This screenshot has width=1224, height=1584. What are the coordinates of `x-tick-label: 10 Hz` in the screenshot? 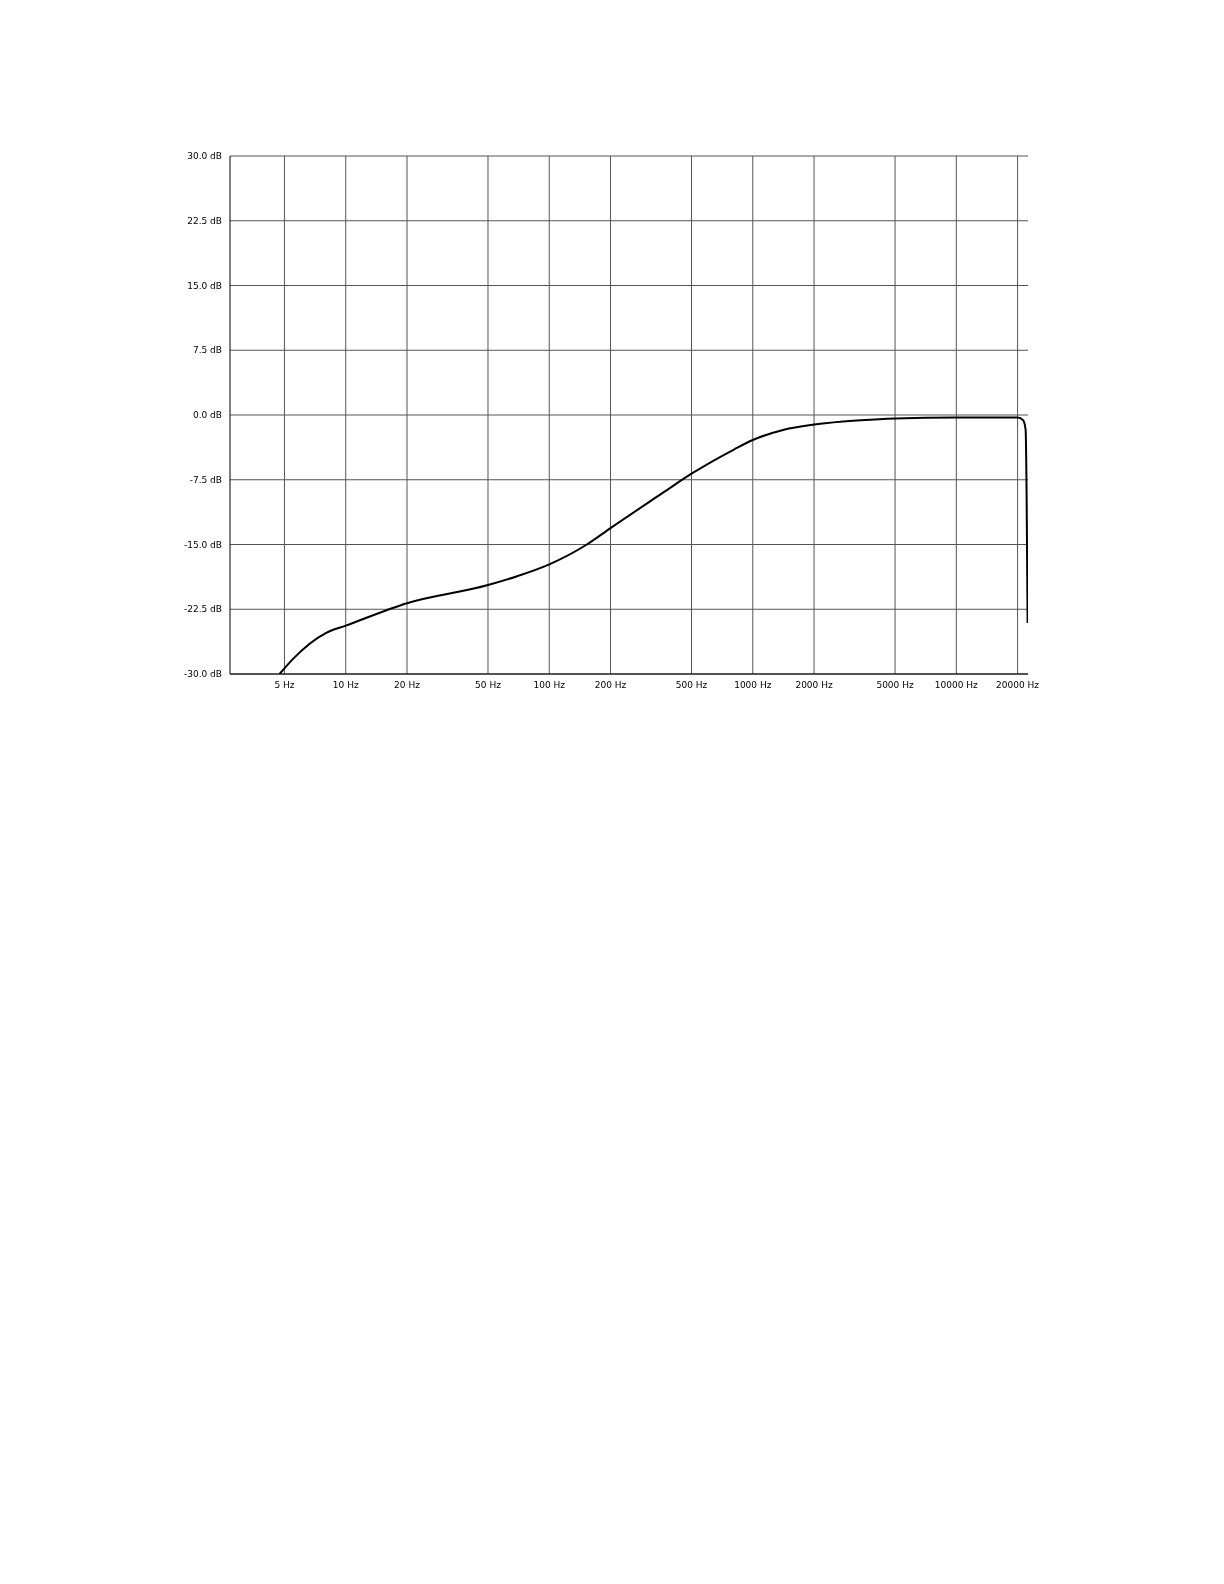 It's located at (345, 685).